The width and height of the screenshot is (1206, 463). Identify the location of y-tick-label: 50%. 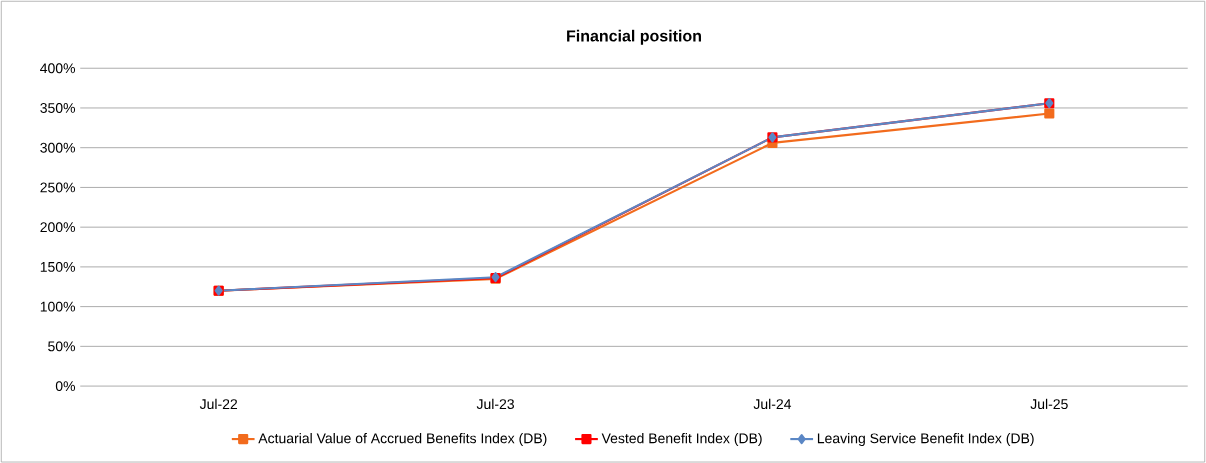
(62, 346).